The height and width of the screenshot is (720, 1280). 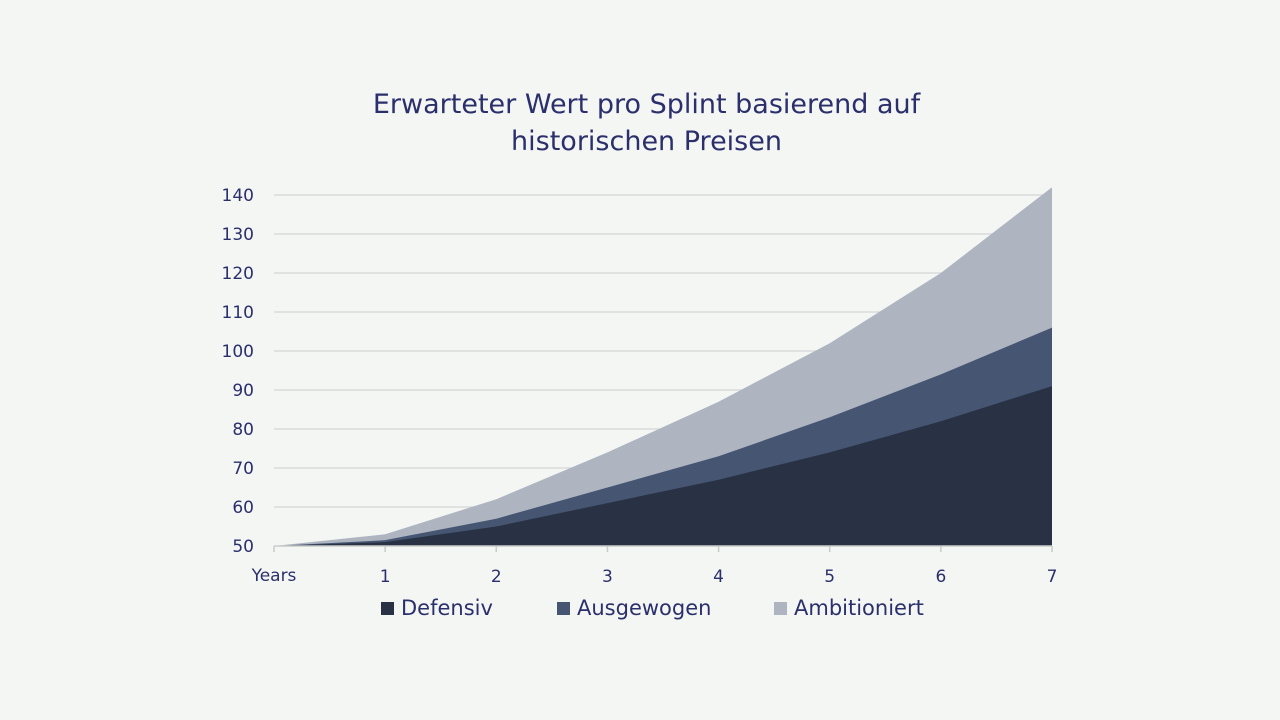 I want to click on x-axis-label: Years, so click(x=274, y=576).